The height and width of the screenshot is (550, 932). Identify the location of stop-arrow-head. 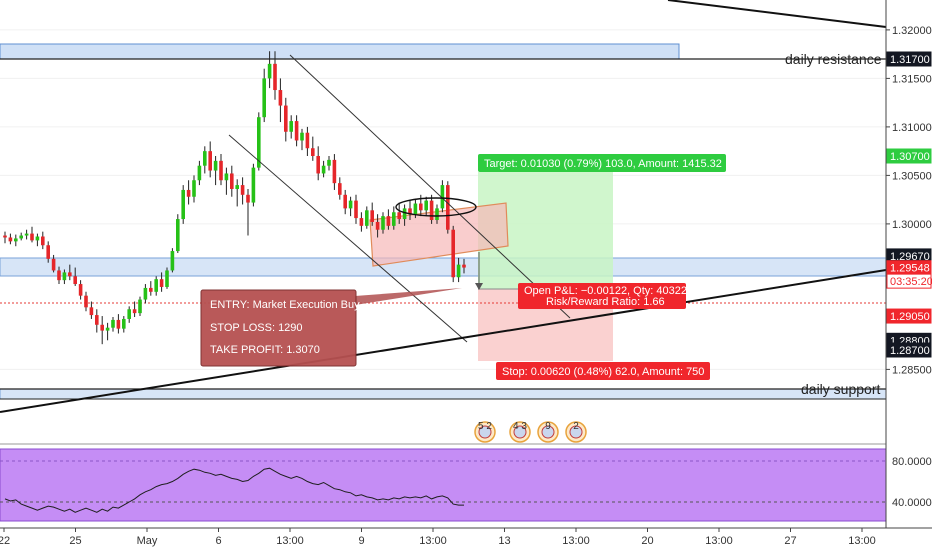
(479, 286).